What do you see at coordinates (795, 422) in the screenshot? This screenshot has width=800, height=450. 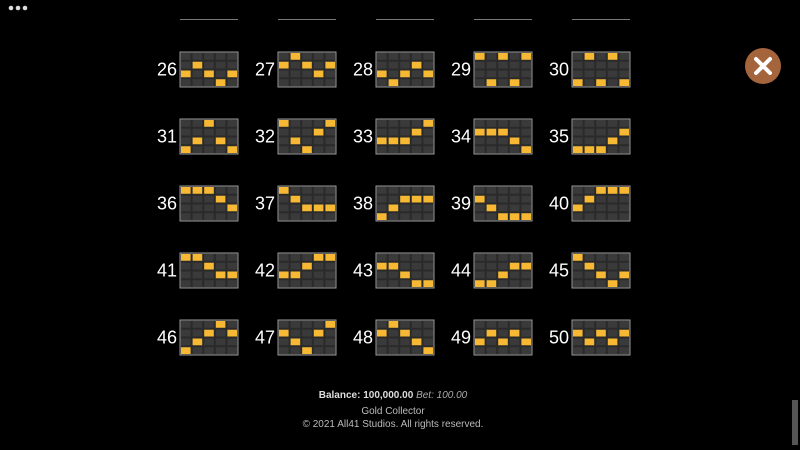 I see `scrollbar` at bounding box center [795, 422].